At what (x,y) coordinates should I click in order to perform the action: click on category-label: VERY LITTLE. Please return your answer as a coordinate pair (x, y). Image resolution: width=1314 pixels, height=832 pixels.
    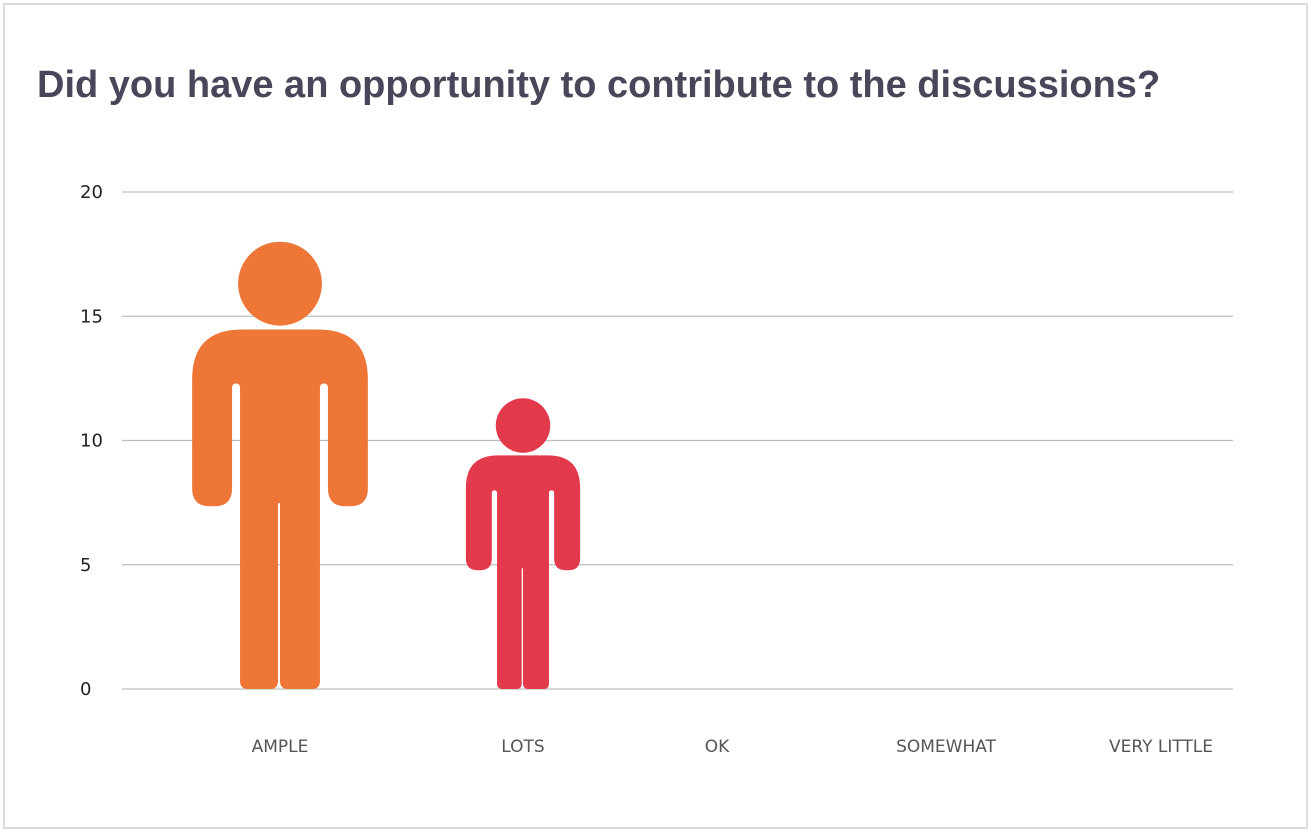
    Looking at the image, I should click on (1161, 747).